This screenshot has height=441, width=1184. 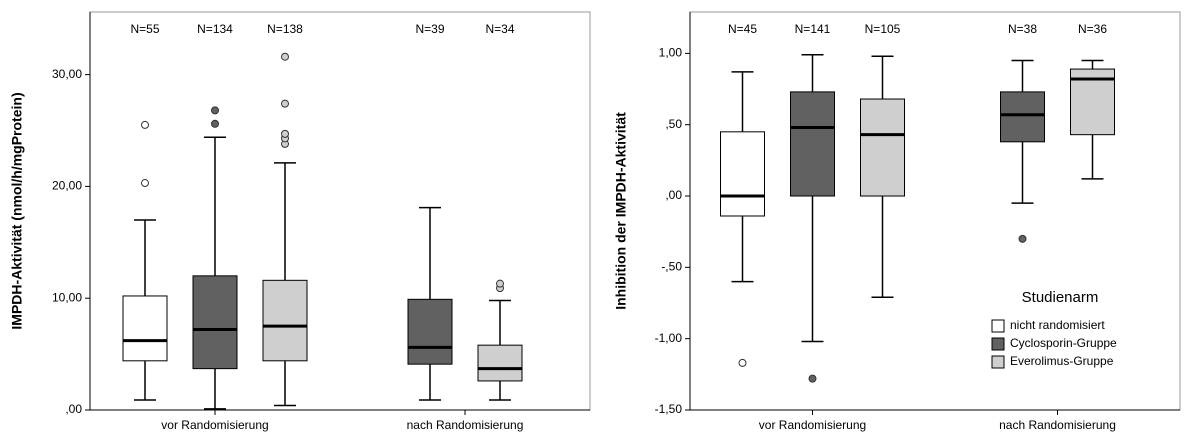 I want to click on legend-label: Cyclosporin-Gruppe, so click(x=1063, y=343).